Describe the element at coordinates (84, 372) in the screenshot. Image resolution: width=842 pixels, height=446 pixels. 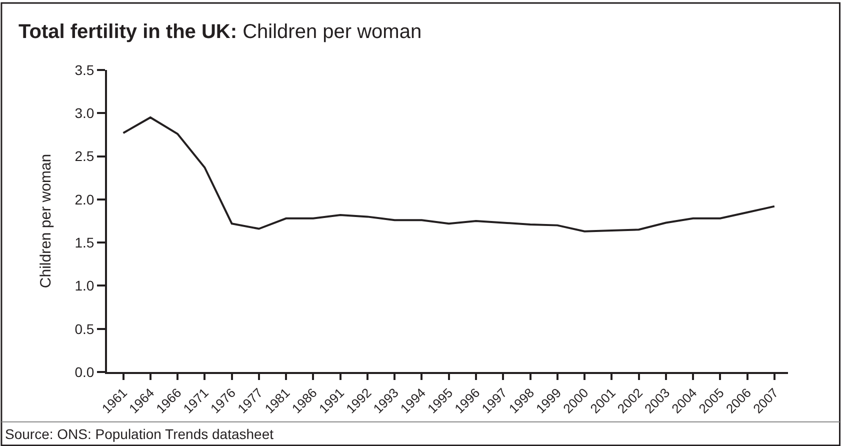
I see `y-tick-label: 0.0` at that location.